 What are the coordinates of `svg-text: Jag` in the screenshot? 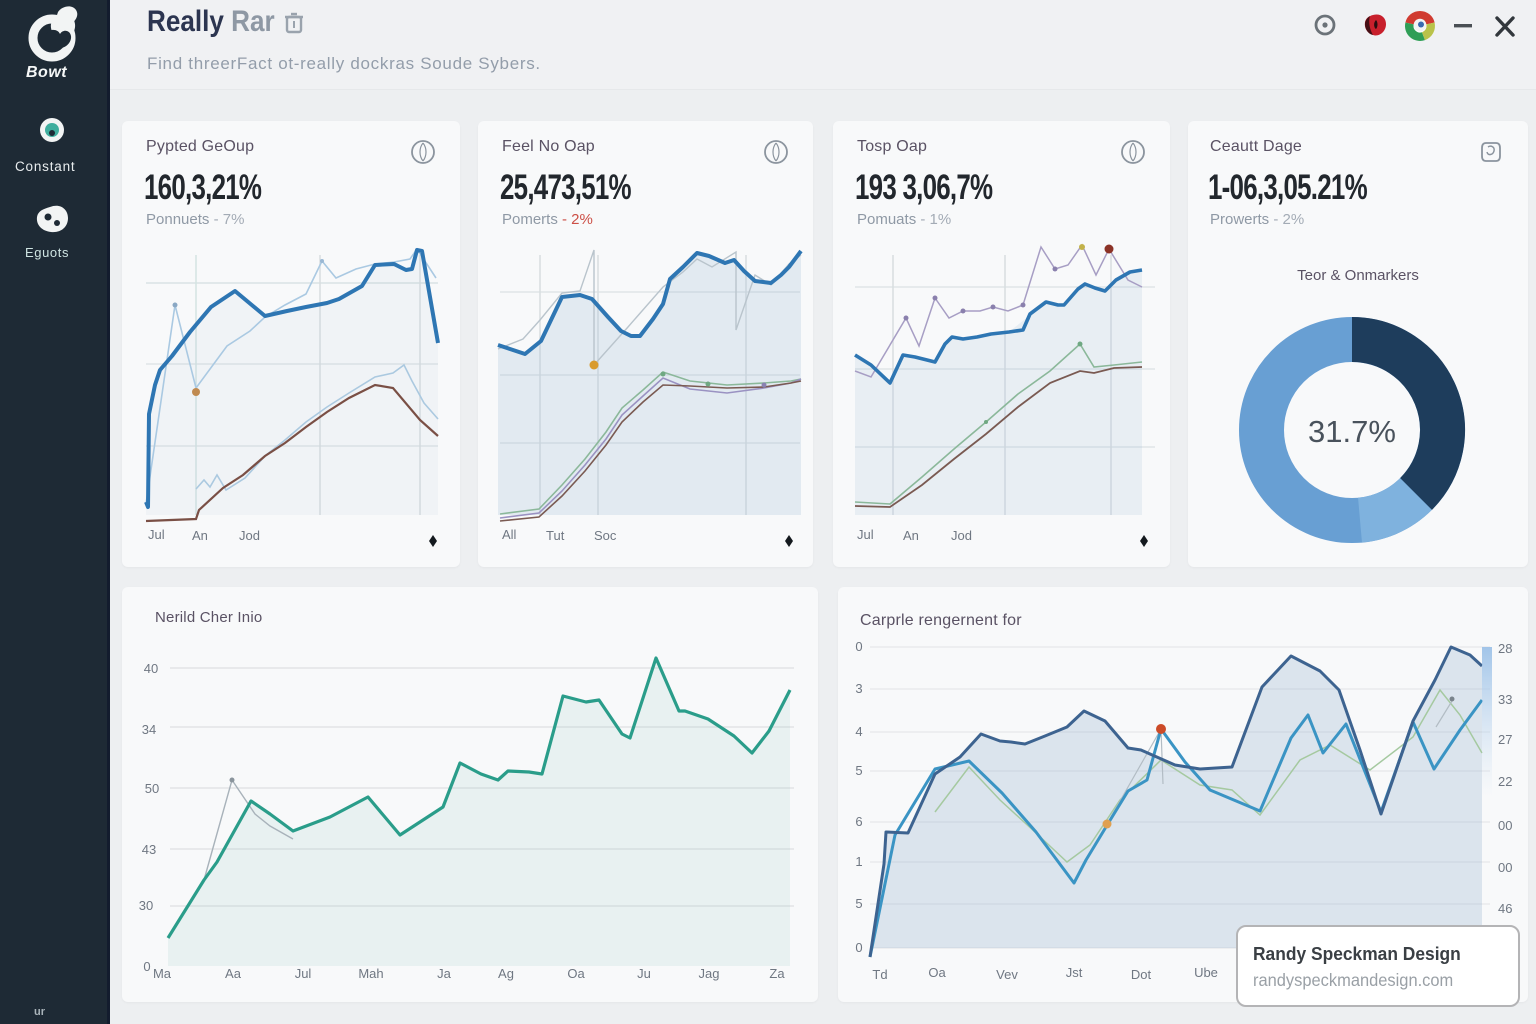 It's located at (709, 973).